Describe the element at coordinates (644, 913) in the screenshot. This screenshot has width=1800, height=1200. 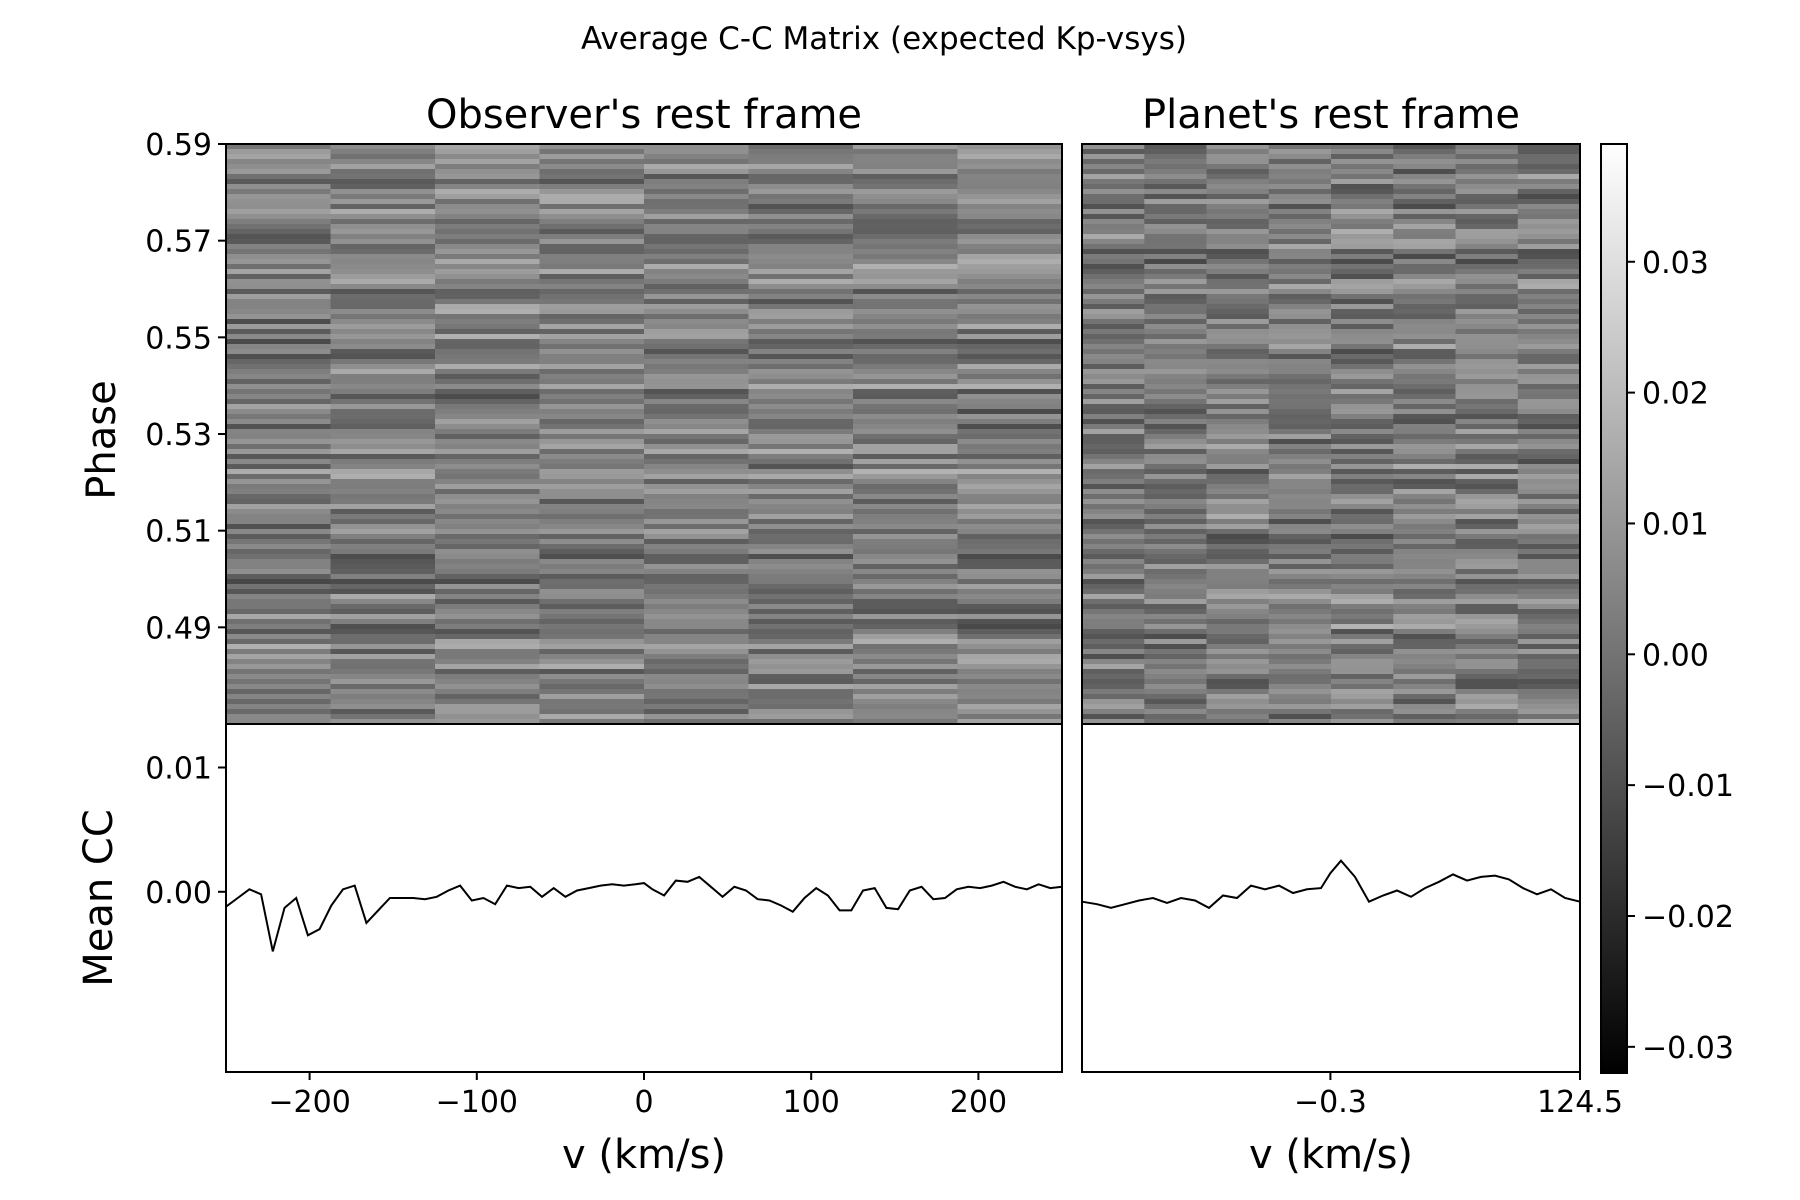
I see `observer-mean-cc-line` at that location.